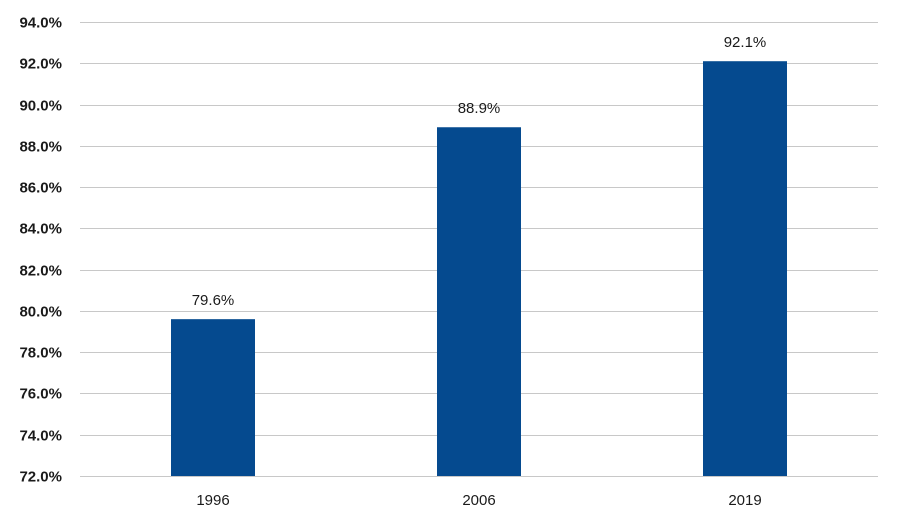 The image size is (900, 525). Describe the element at coordinates (40, 394) in the screenshot. I see `y-tick-label: 76.0%` at that location.